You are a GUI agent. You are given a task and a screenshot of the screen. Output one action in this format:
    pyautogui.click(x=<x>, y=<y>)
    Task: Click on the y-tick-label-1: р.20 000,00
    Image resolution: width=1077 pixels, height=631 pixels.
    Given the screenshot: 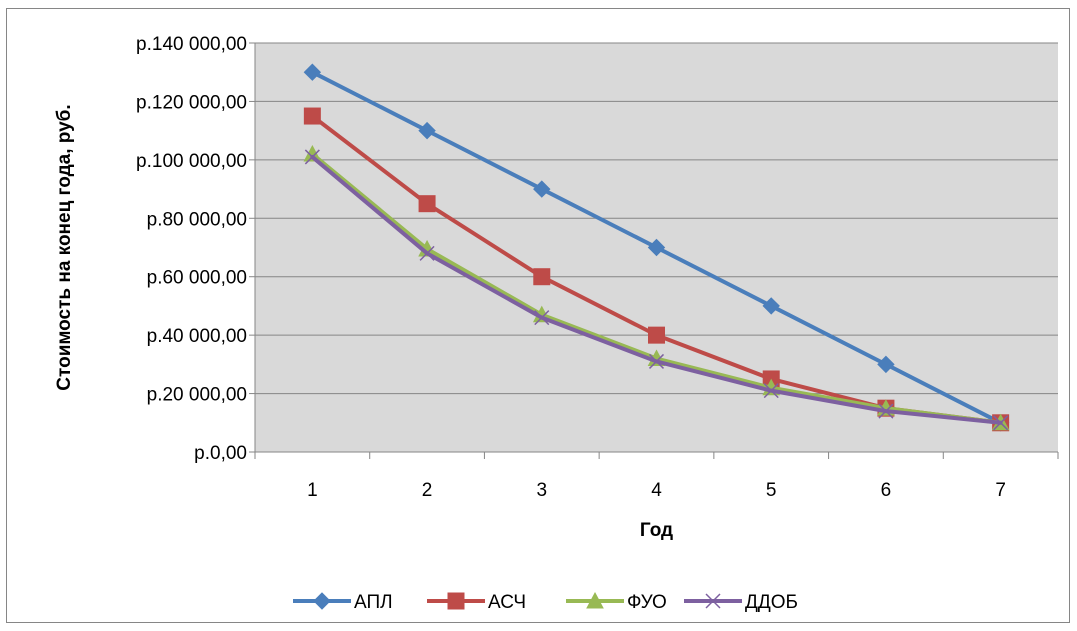 What is the action you would take?
    pyautogui.click(x=197, y=395)
    